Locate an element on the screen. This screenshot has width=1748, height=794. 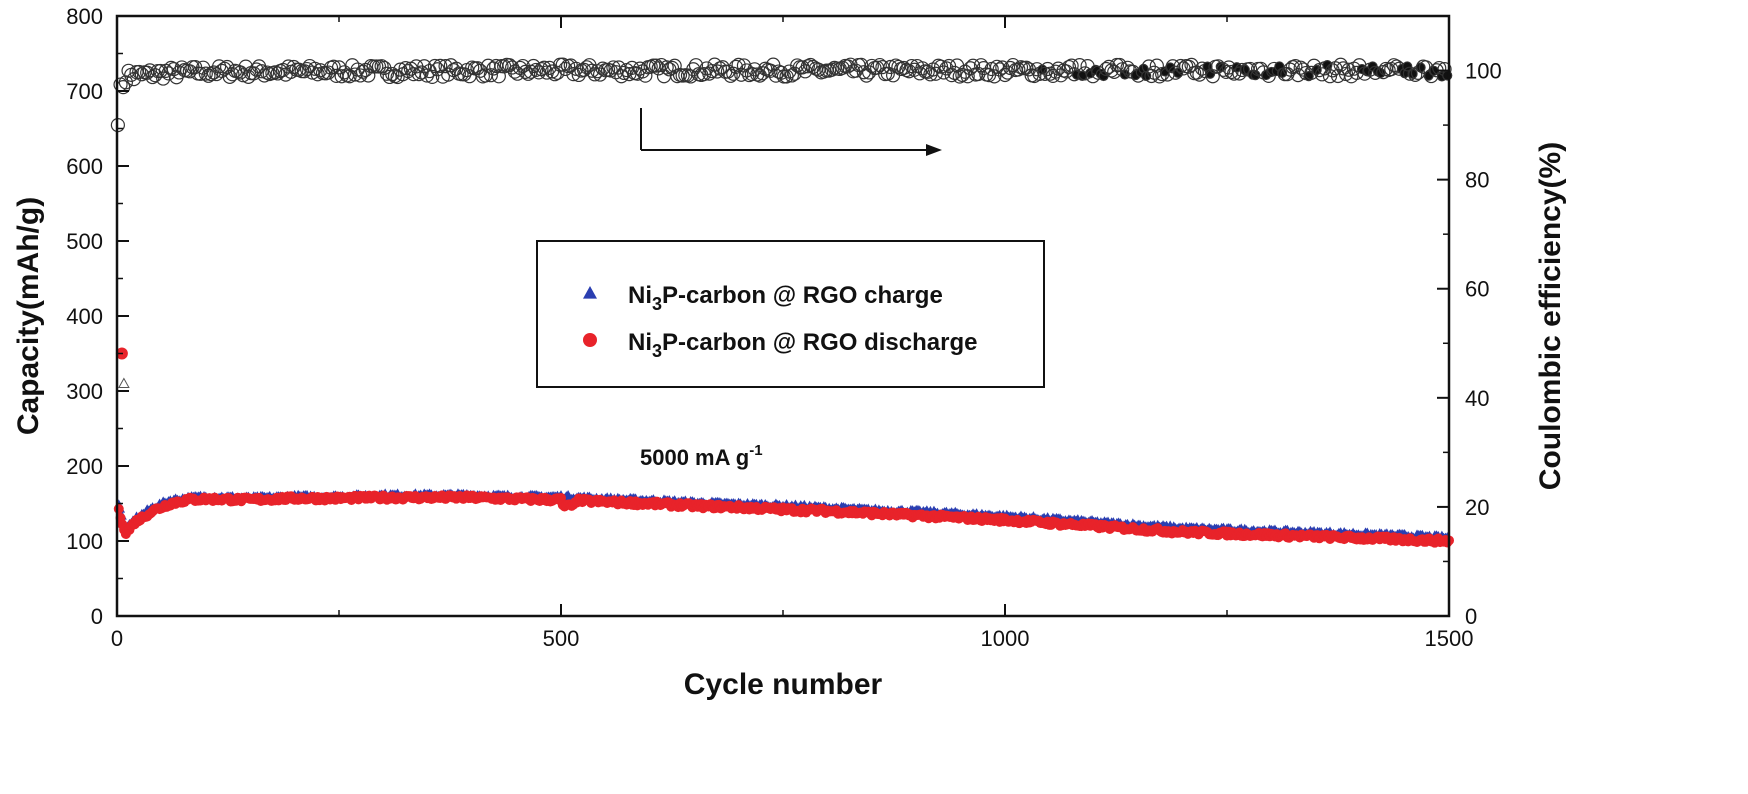
y-tick-label: 600 is located at coordinates (84, 166).